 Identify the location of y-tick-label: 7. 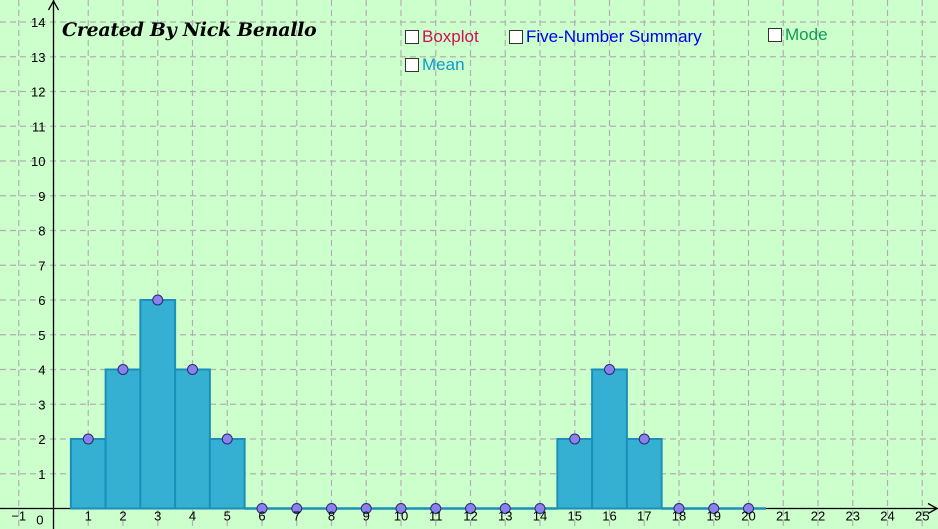
(41, 265).